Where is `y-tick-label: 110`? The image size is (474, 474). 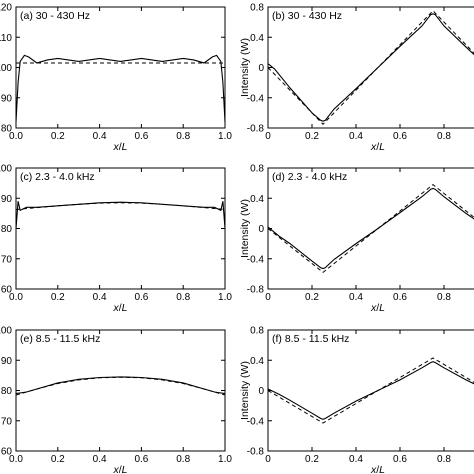 y-tick-label: 110 is located at coordinates (6, 38).